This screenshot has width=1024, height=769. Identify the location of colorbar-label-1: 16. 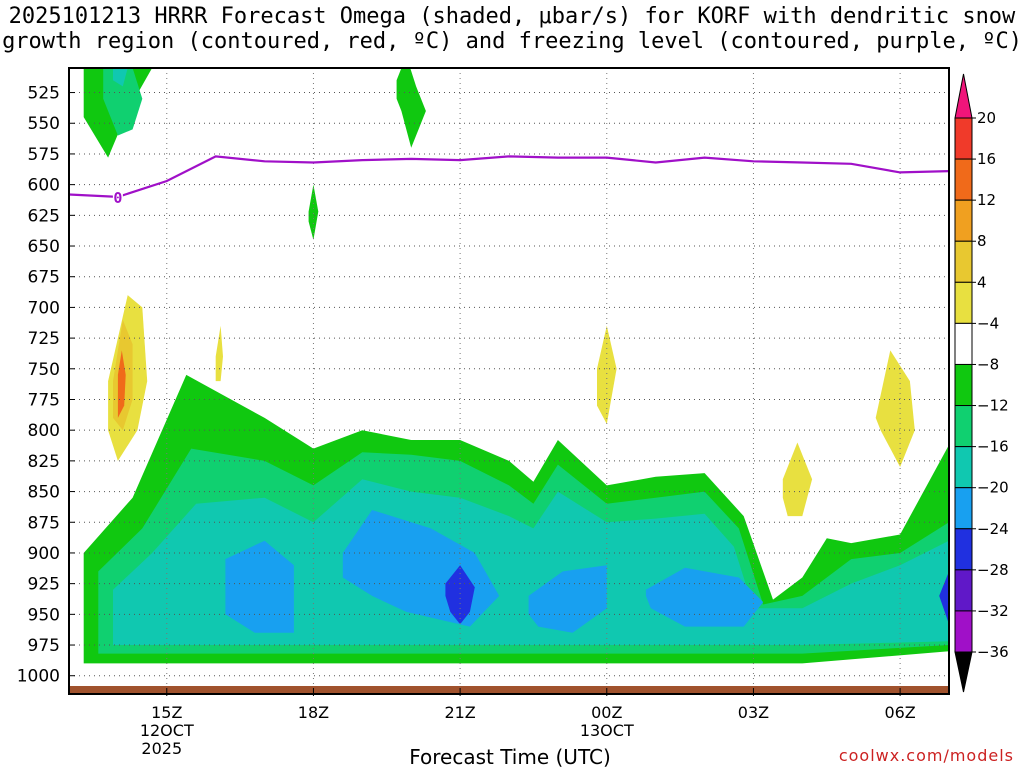
(986, 159).